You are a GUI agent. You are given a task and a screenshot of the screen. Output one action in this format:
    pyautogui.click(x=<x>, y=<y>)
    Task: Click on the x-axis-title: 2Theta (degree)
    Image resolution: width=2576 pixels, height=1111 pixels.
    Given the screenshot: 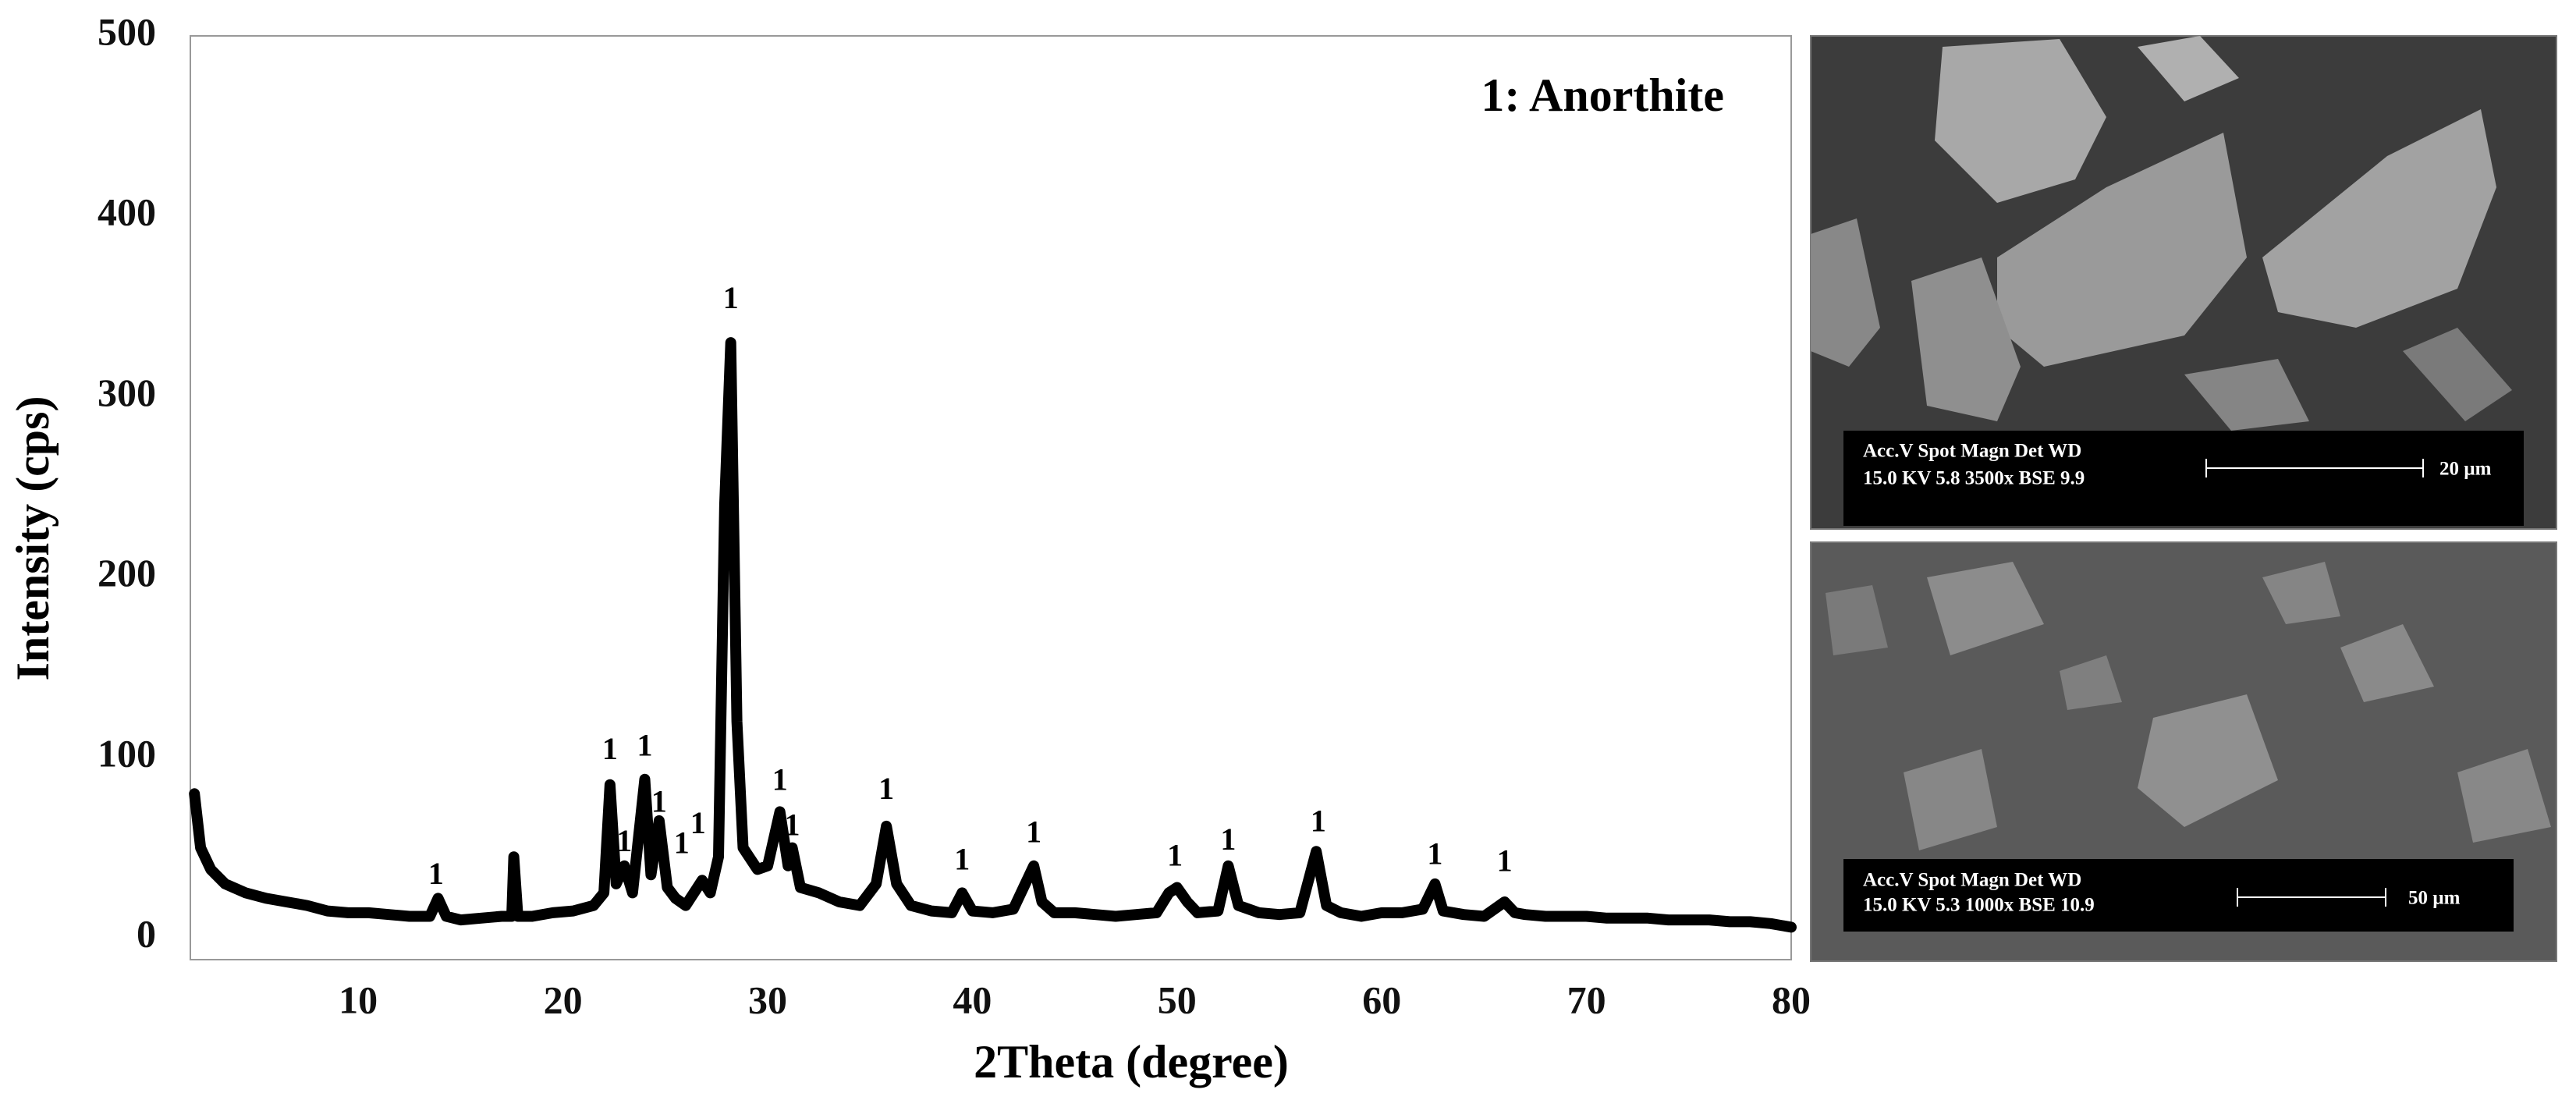 What is the action you would take?
    pyautogui.click(x=1131, y=1062)
    